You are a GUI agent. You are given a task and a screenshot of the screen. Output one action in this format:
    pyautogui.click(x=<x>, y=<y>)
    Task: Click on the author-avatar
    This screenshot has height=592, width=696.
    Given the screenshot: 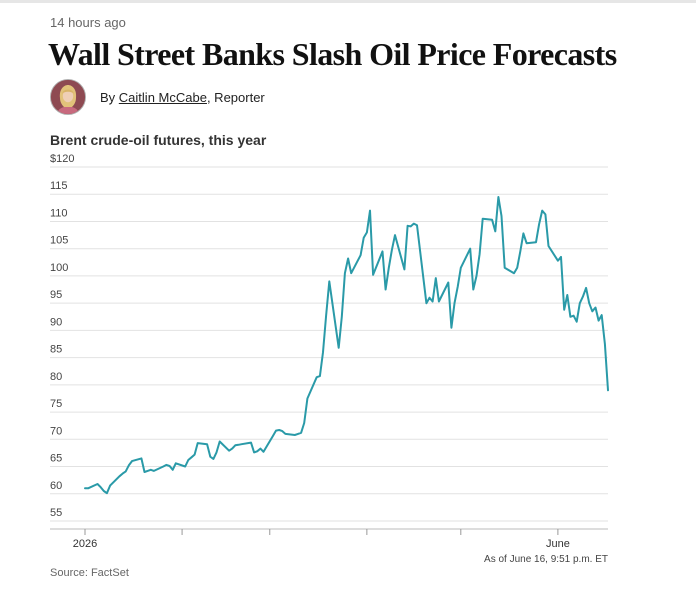 What is the action you would take?
    pyautogui.click(x=68, y=97)
    